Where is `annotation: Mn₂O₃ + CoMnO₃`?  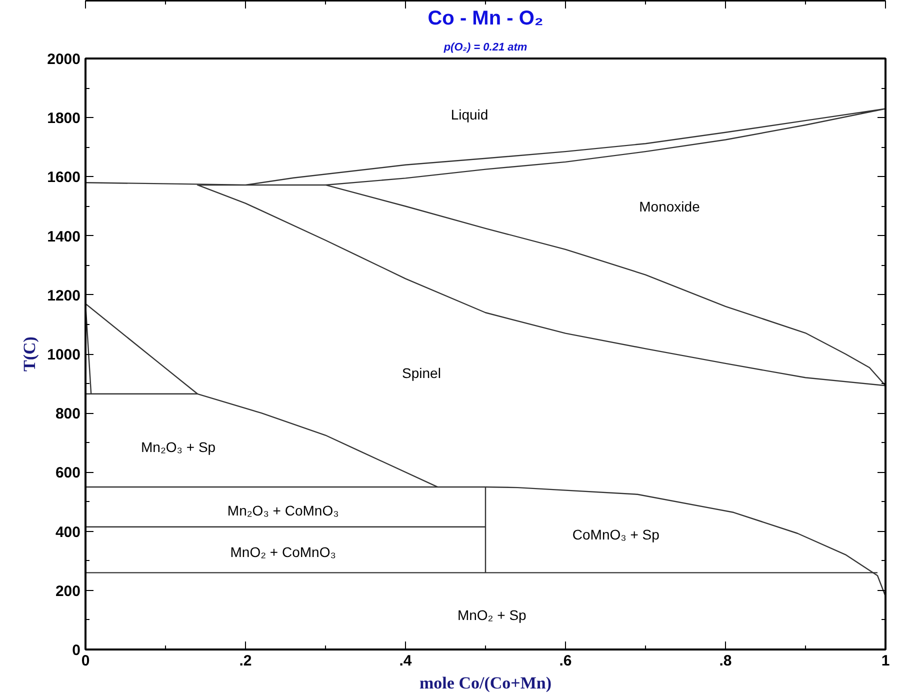 annotation: Mn₂O₃ + CoMnO₃ is located at coordinates (283, 510).